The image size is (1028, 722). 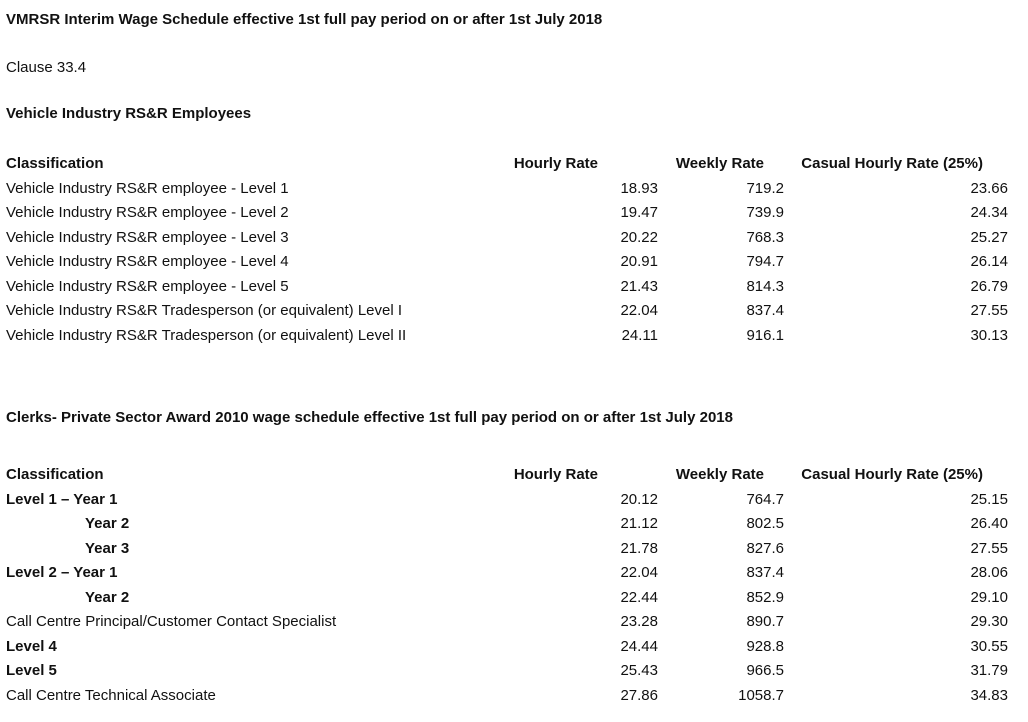 What do you see at coordinates (989, 646) in the screenshot?
I see `casual-rate-cell: 30.55` at bounding box center [989, 646].